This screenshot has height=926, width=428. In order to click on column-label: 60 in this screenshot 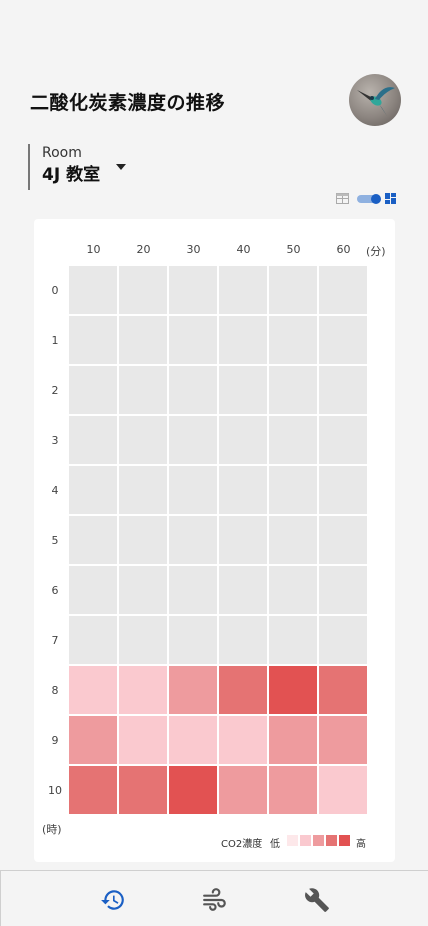, I will do `click(343, 249)`.